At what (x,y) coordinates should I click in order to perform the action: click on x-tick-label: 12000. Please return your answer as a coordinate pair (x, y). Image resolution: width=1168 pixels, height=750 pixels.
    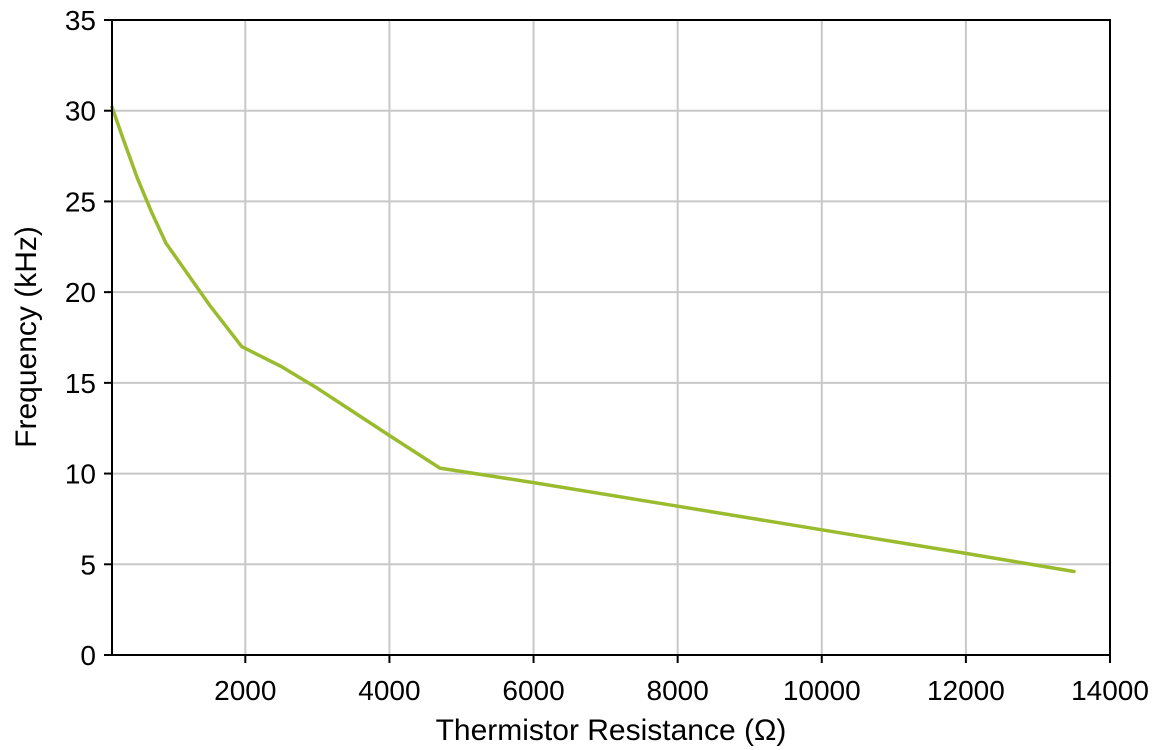
    Looking at the image, I should click on (966, 690).